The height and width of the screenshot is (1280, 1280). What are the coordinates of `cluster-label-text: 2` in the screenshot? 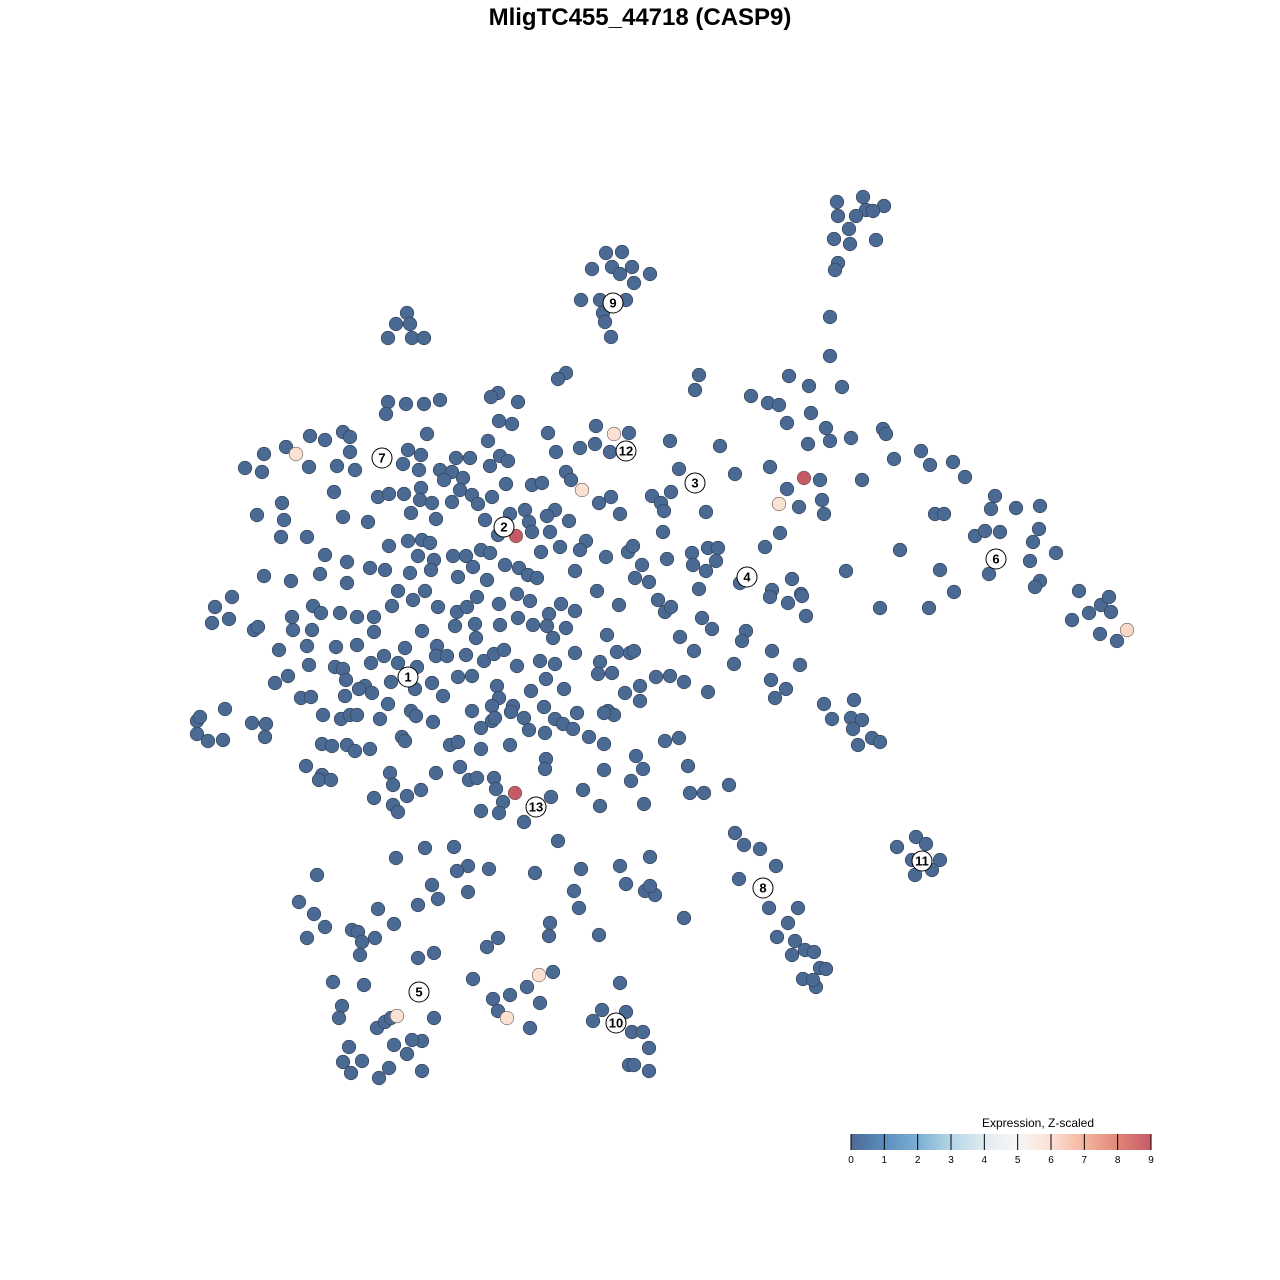 It's located at (503, 527).